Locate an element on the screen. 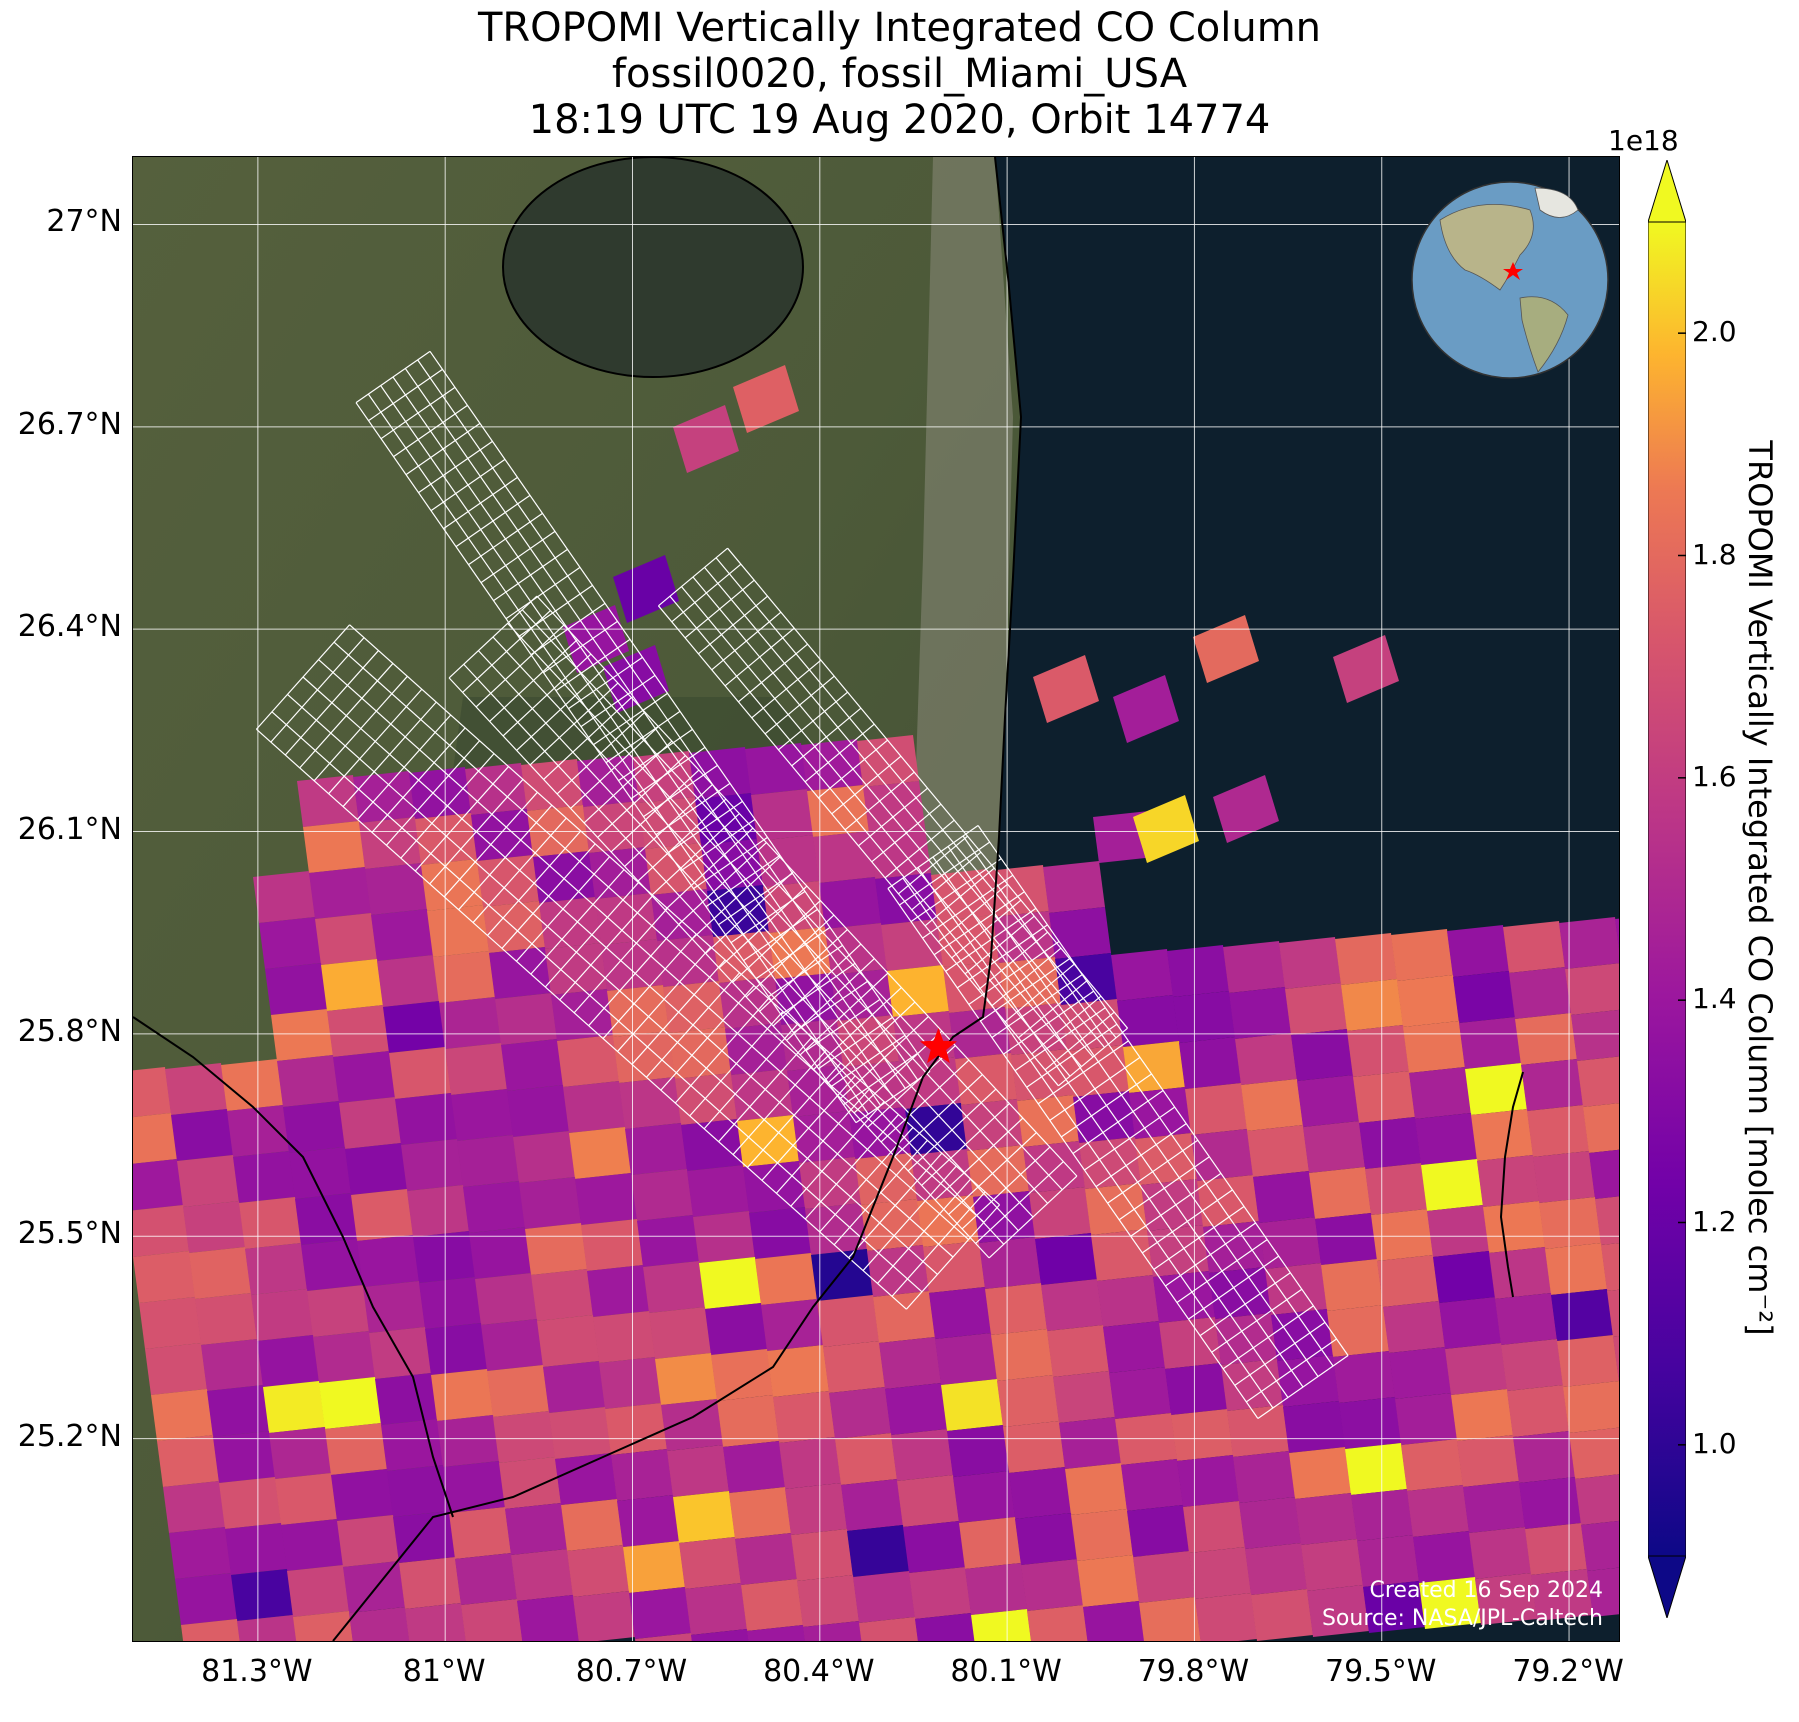 The width and height of the screenshot is (1799, 1722). lon-tick-label: 80.4°W is located at coordinates (819, 1671).